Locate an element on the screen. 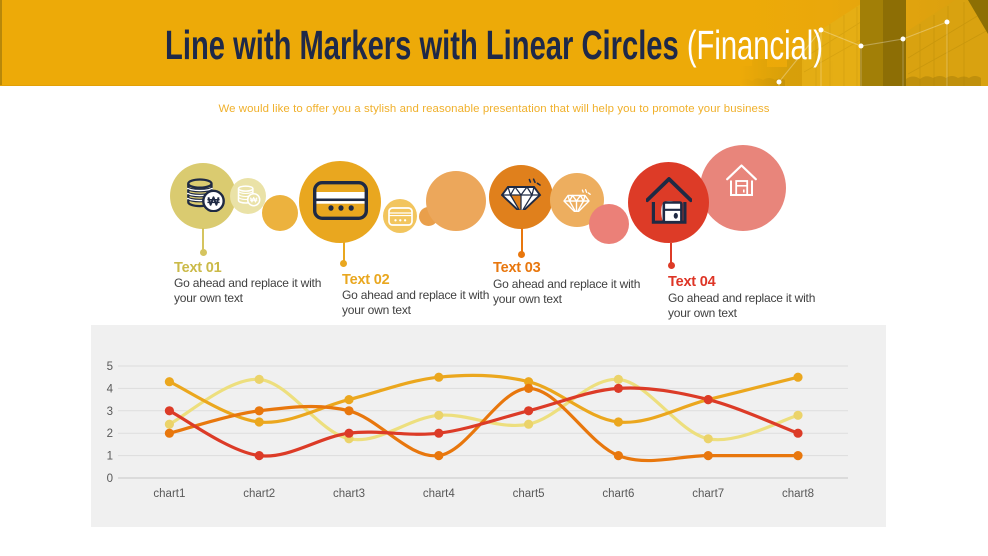 Image resolution: width=988 pixels, height=556 pixels. svg-text: 1 is located at coordinates (110, 457).